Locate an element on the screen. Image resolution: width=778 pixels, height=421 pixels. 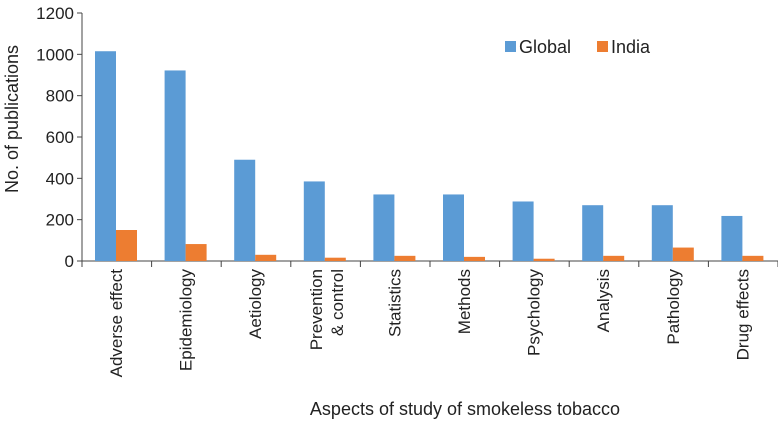
y-axis: 0 200 400 600 800 1000 1200 is located at coordinates (59, 137).